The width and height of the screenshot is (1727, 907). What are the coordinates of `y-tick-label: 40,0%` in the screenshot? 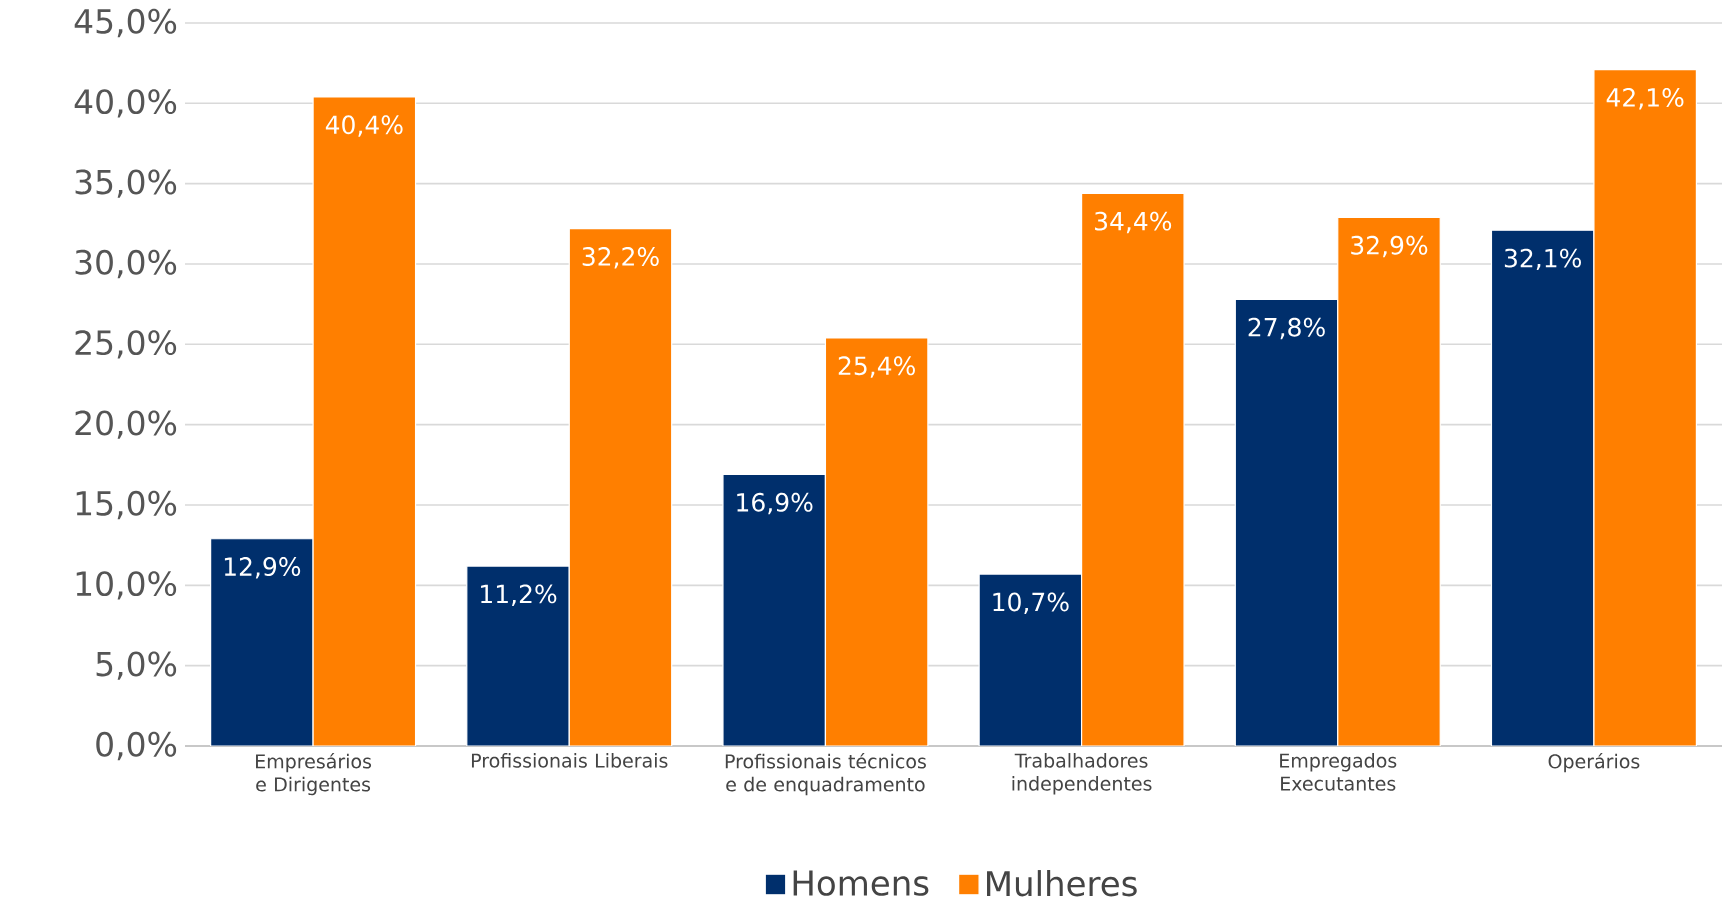 It's located at (125, 103).